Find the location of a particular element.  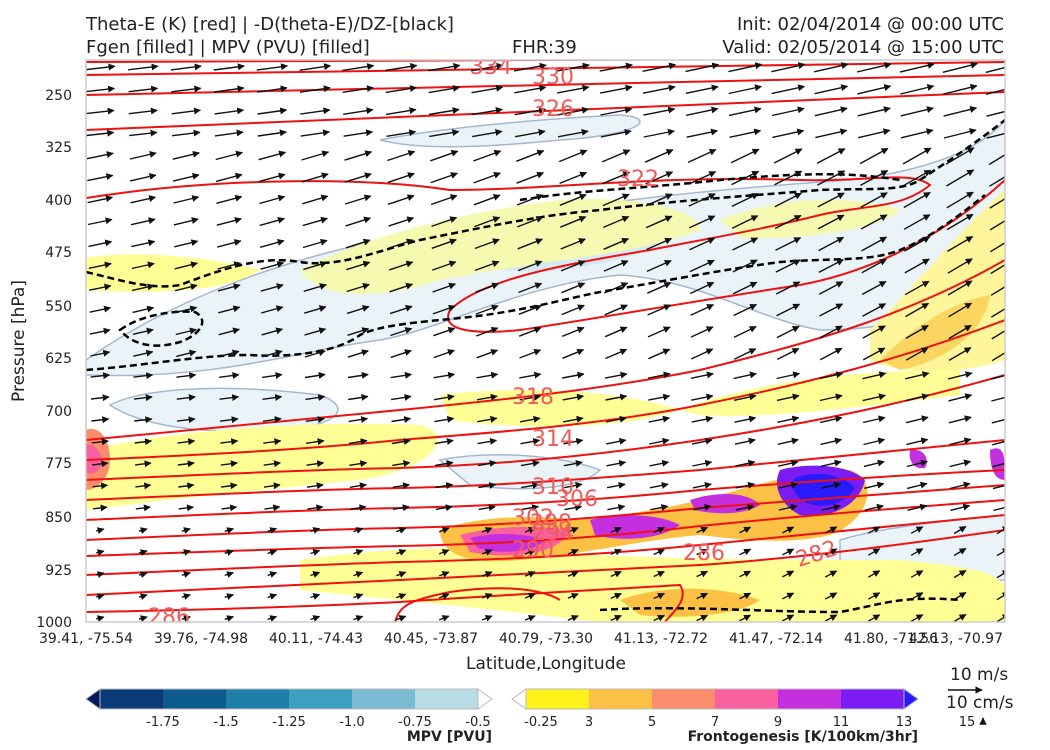

y-tick-label: 625 is located at coordinates (58, 359).